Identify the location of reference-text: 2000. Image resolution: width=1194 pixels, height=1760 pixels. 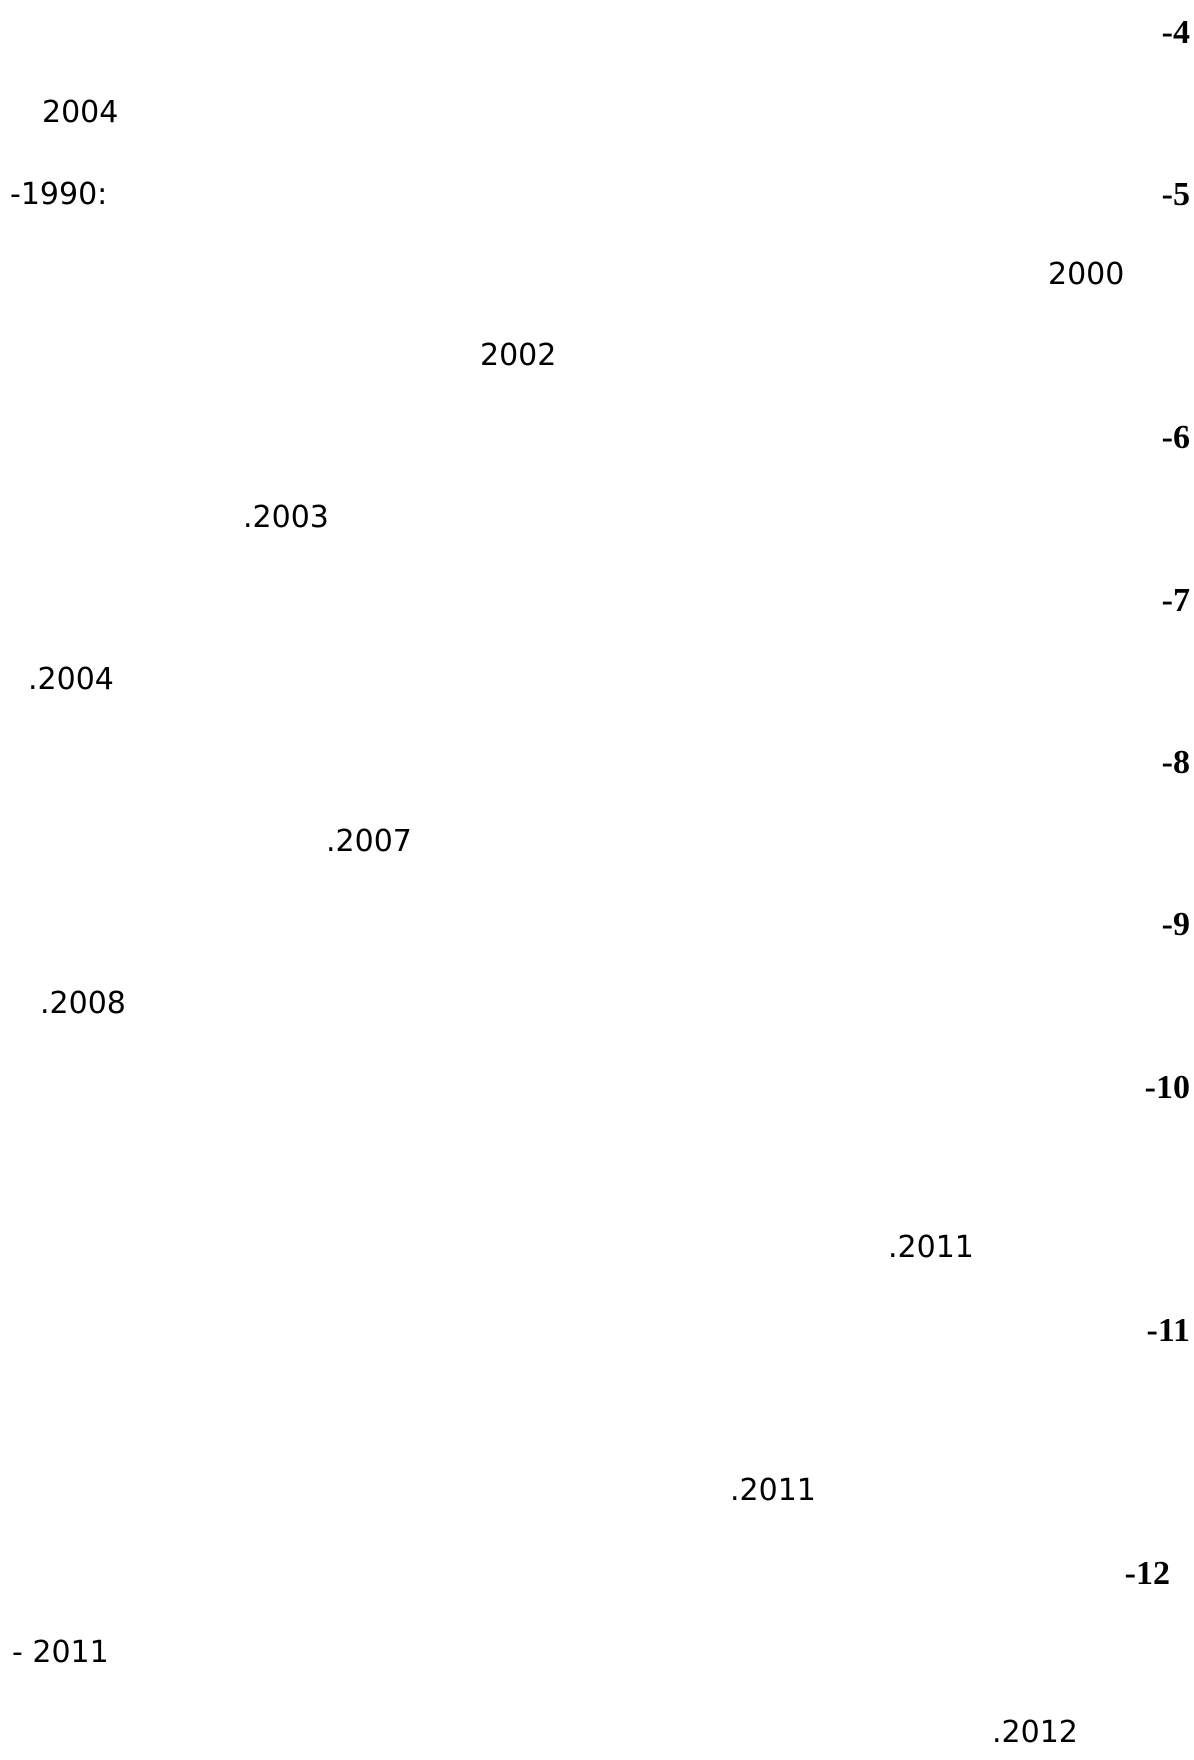
(1086, 274).